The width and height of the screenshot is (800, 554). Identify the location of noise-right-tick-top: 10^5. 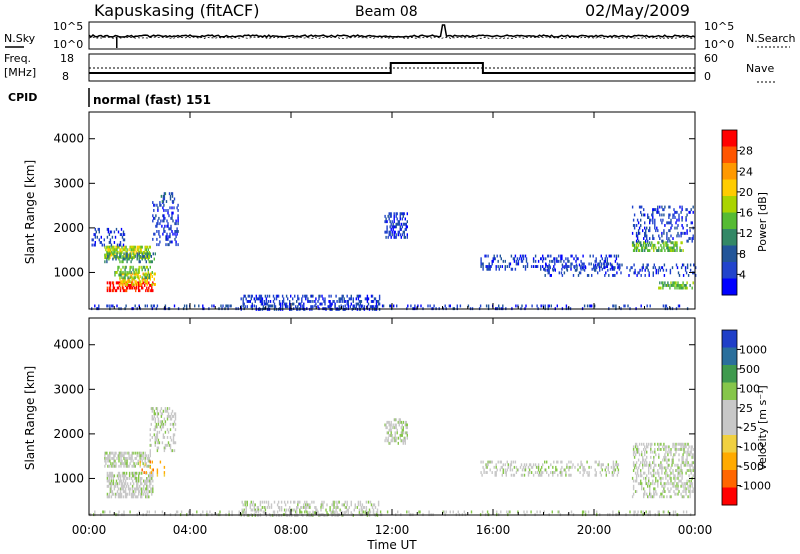
(719, 26).